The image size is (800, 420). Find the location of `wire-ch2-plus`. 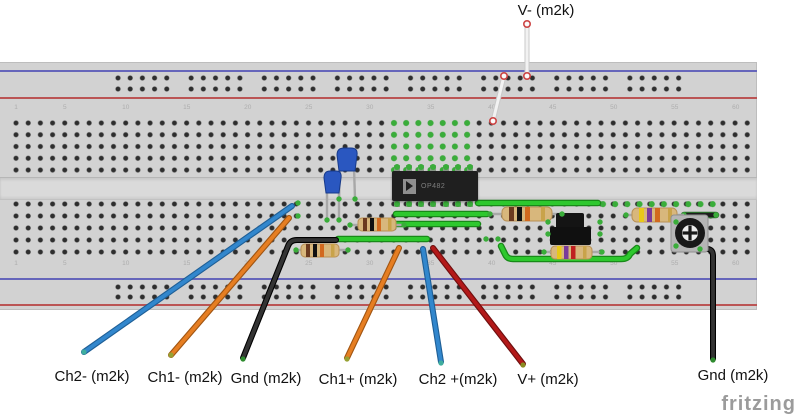

wire-ch2-plus is located at coordinates (432, 306).